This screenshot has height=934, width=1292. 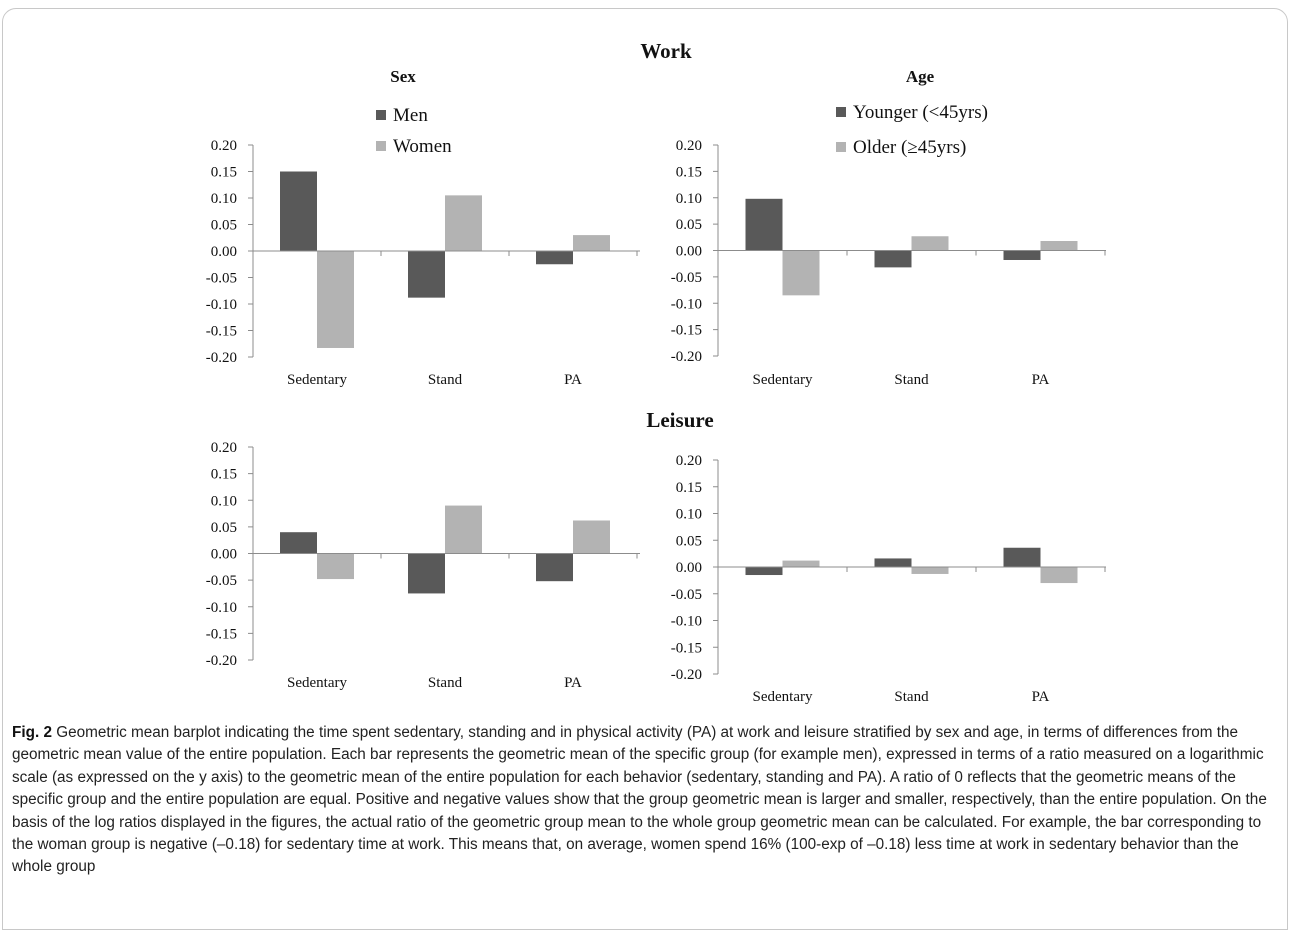 What do you see at coordinates (920, 112) in the screenshot?
I see `legend-label: Younger (<45yrs)` at bounding box center [920, 112].